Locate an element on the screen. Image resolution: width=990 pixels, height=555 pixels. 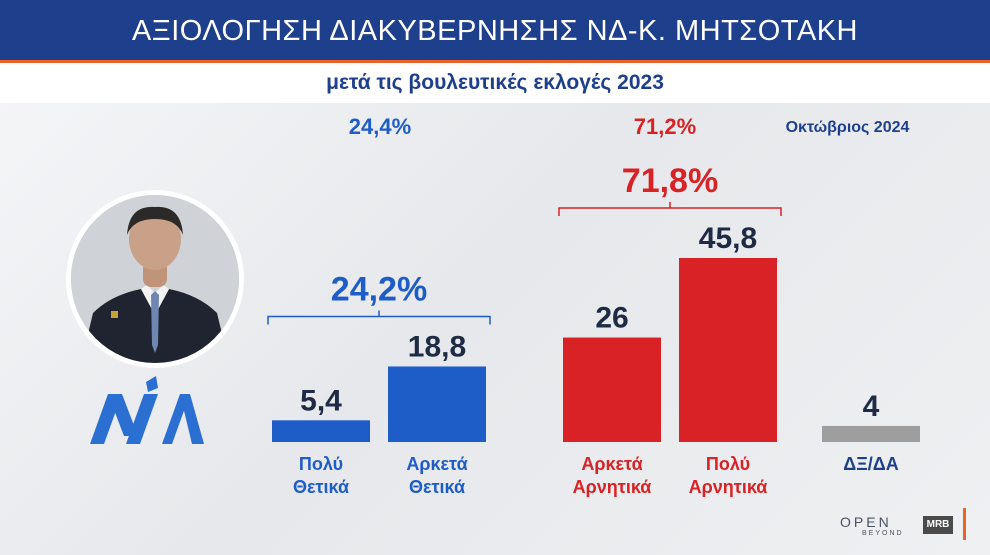
bar-value-very_positive: 5,4 is located at coordinates (321, 400).